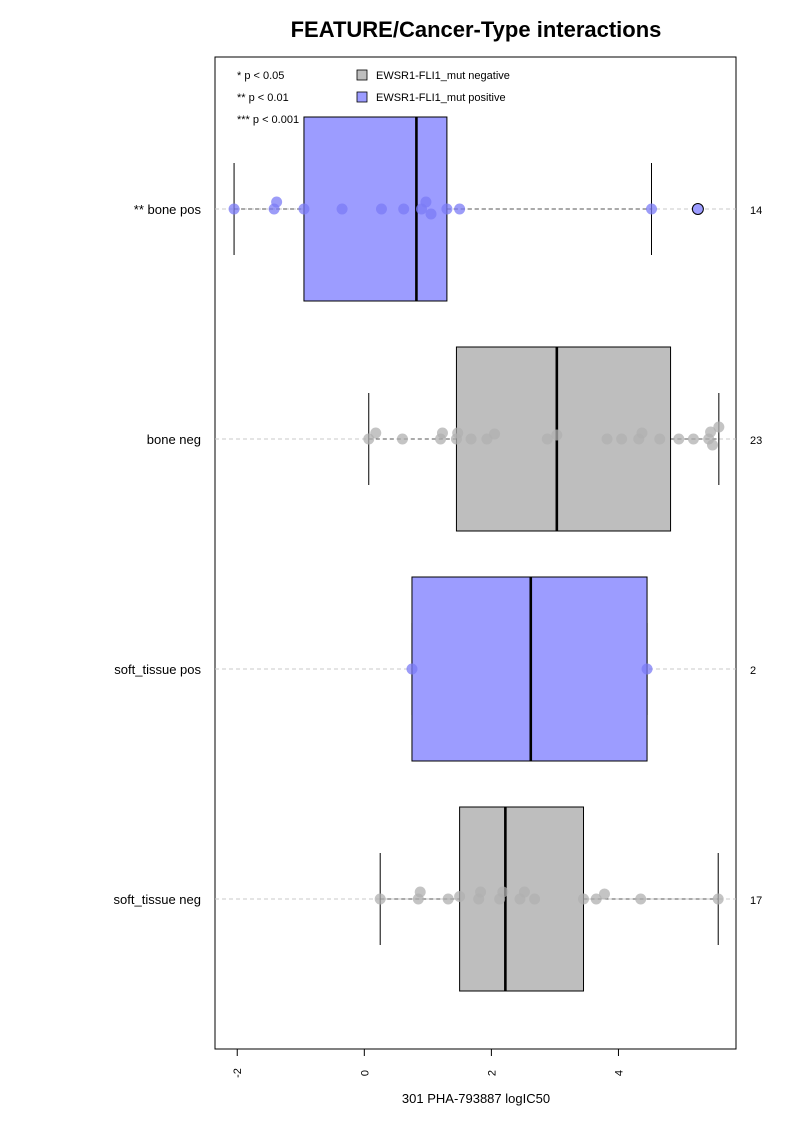  I want to click on x-axis-label: 301 PHA-793887 logIC50, so click(476, 1098).